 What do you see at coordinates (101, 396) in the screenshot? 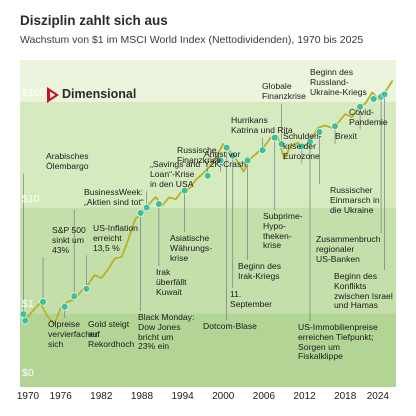
I see `x-tick-label: 1982` at bounding box center [101, 396].